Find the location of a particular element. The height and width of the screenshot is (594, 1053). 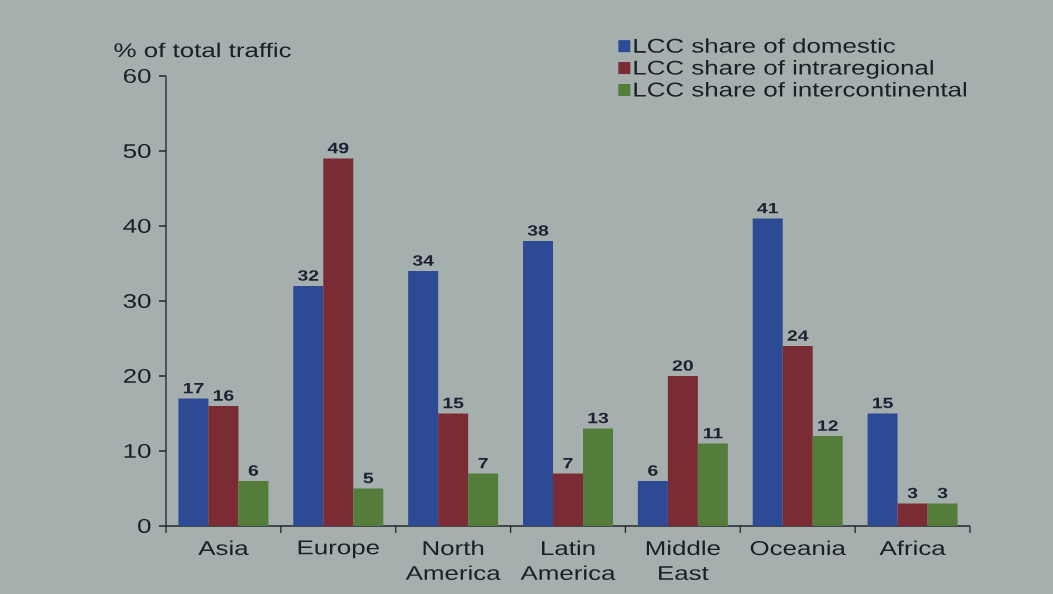

data-label: 24 is located at coordinates (798, 335).